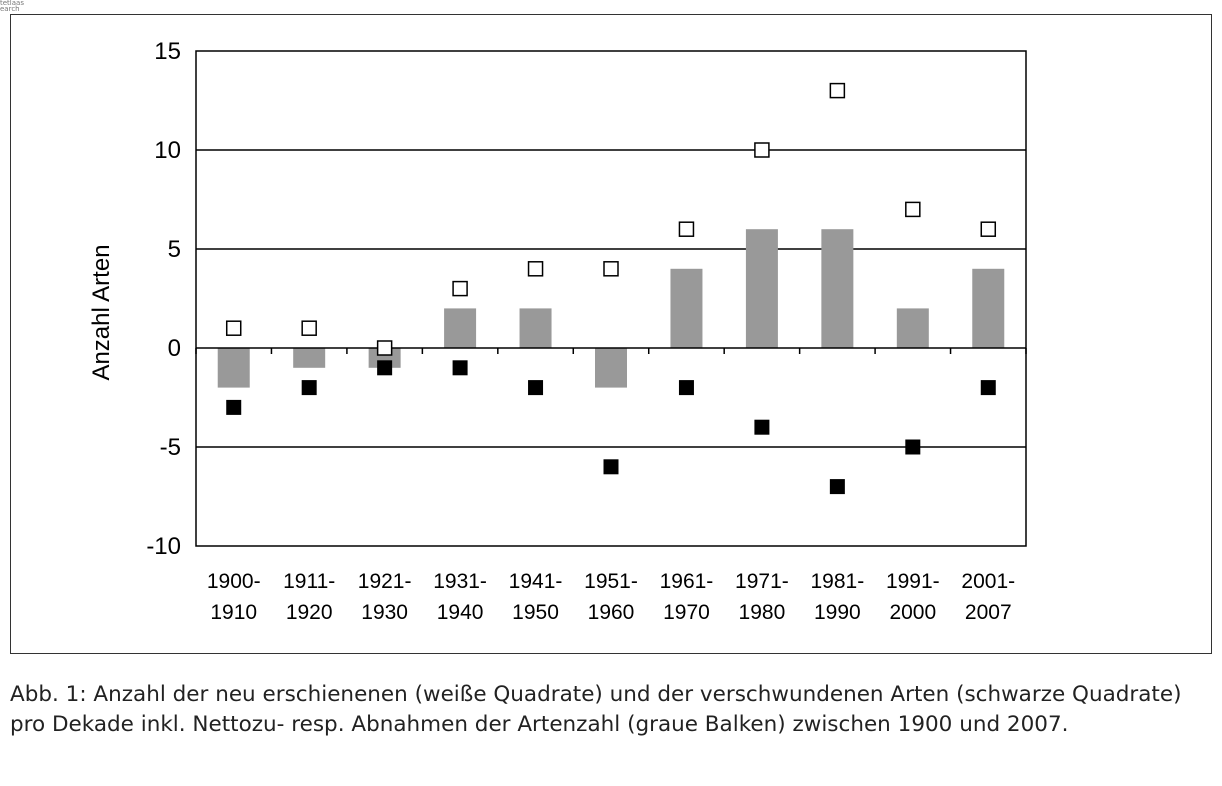 The width and height of the screenshot is (1222, 786). What do you see at coordinates (309, 581) in the screenshot?
I see `x-tick-label: 1911-` at bounding box center [309, 581].